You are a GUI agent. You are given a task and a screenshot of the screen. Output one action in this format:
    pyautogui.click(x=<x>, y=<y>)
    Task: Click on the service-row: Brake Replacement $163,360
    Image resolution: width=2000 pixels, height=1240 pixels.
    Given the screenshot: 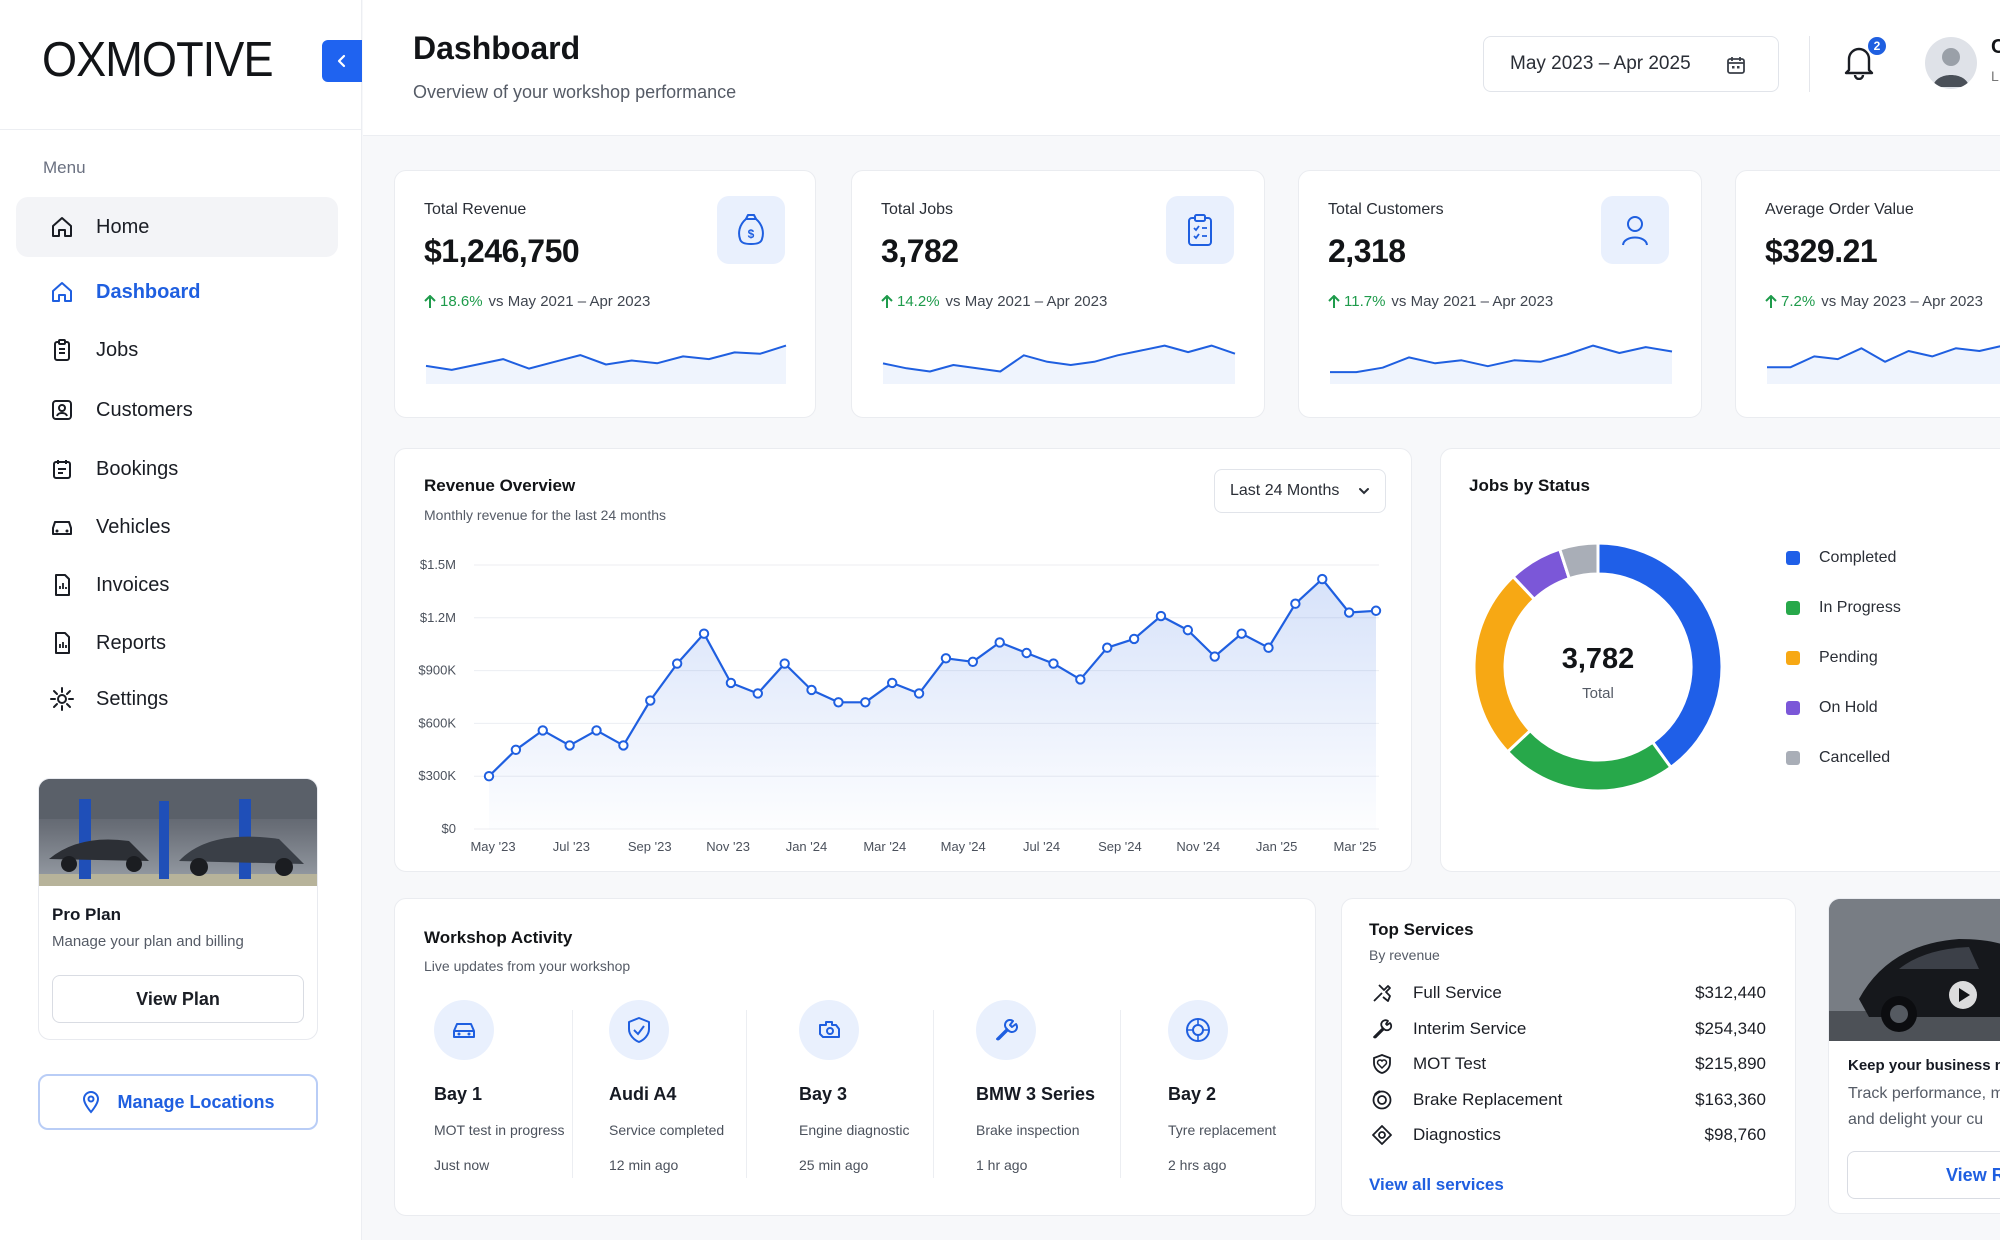 What is the action you would take?
    pyautogui.click(x=1568, y=1100)
    